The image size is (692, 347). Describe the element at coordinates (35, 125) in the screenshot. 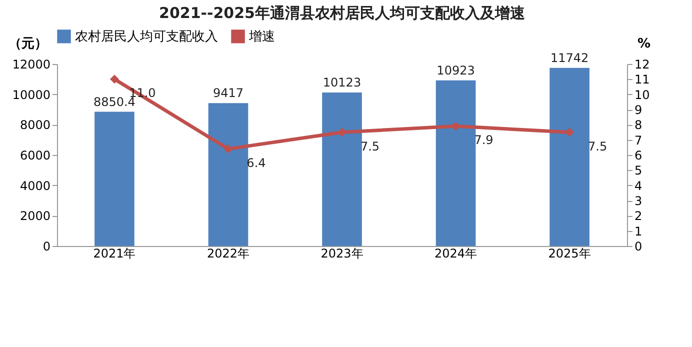

I see `y-tick-label: 8000` at that location.